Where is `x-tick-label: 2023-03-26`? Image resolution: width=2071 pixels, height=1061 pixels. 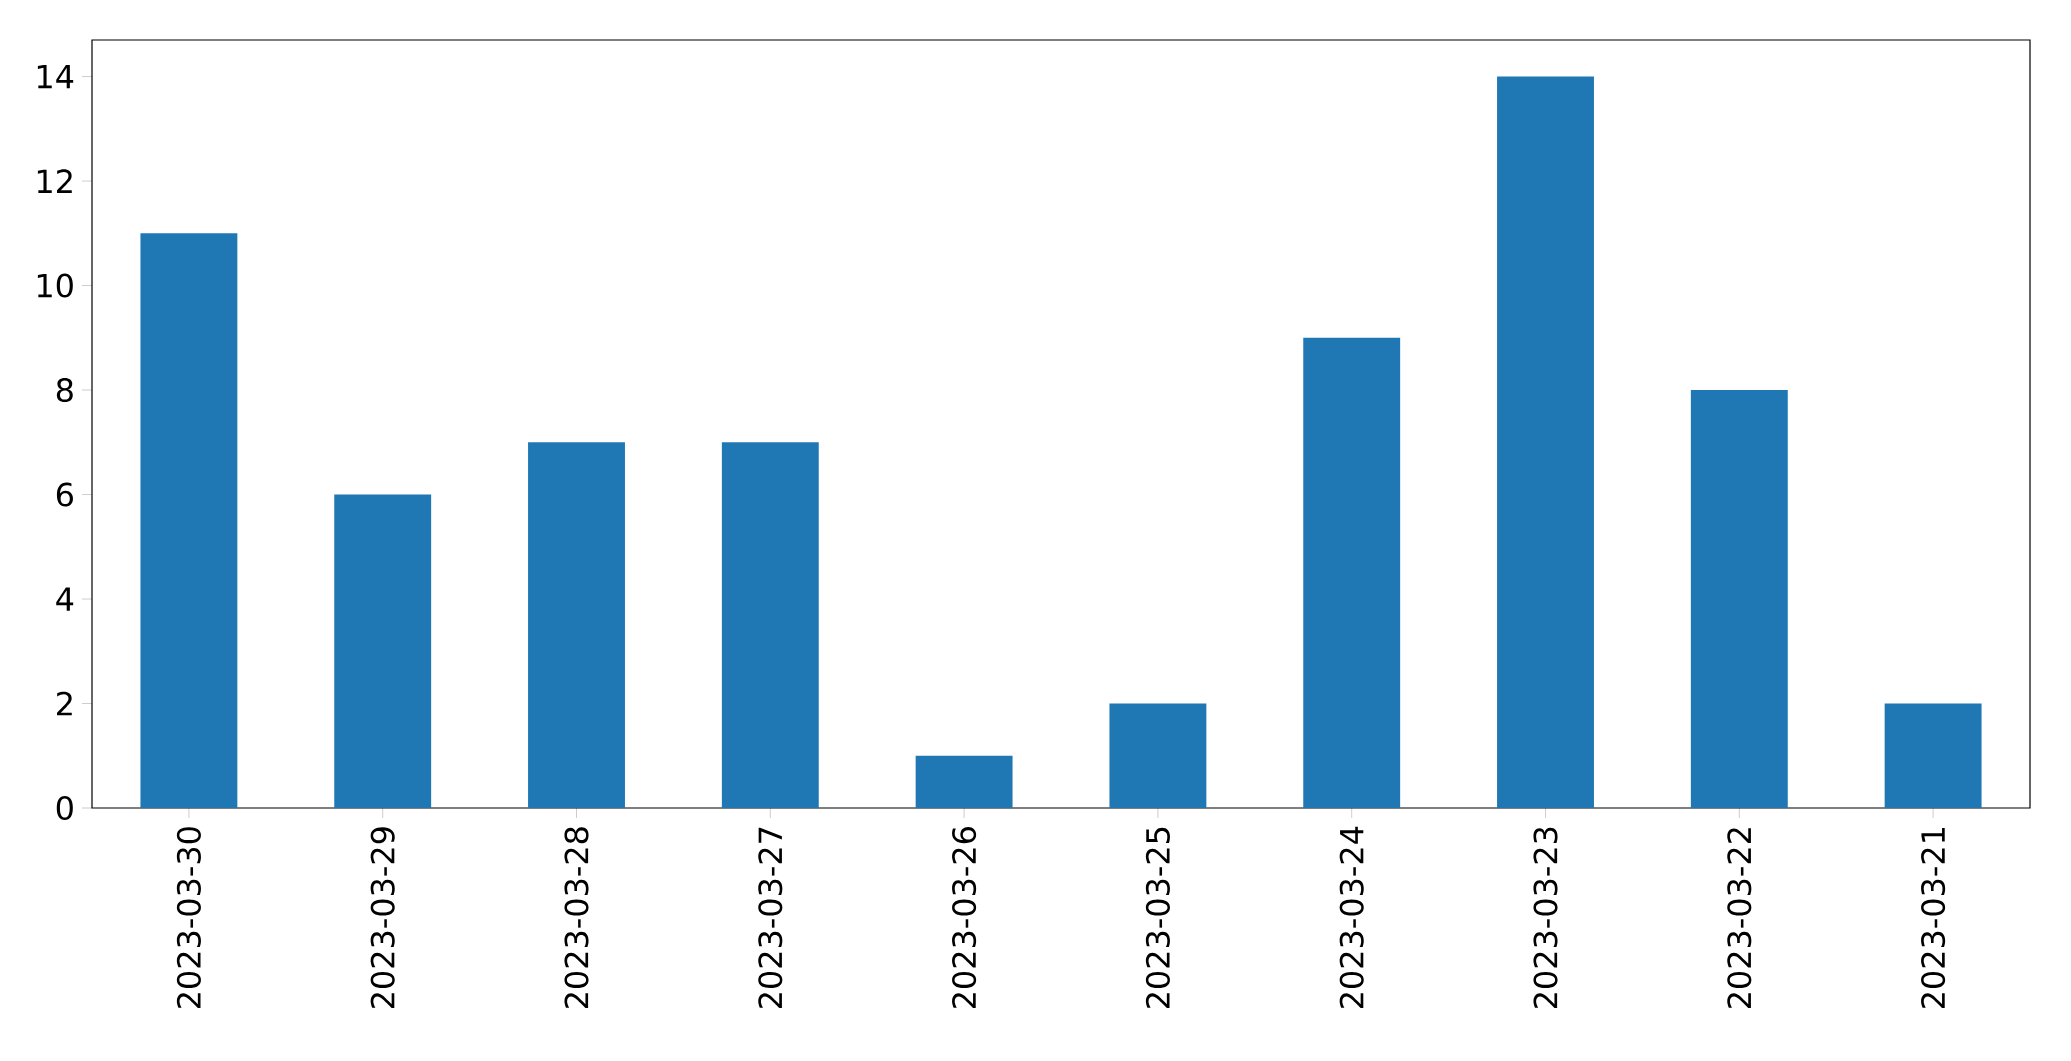
x-tick-label: 2023-03-26 is located at coordinates (964, 917).